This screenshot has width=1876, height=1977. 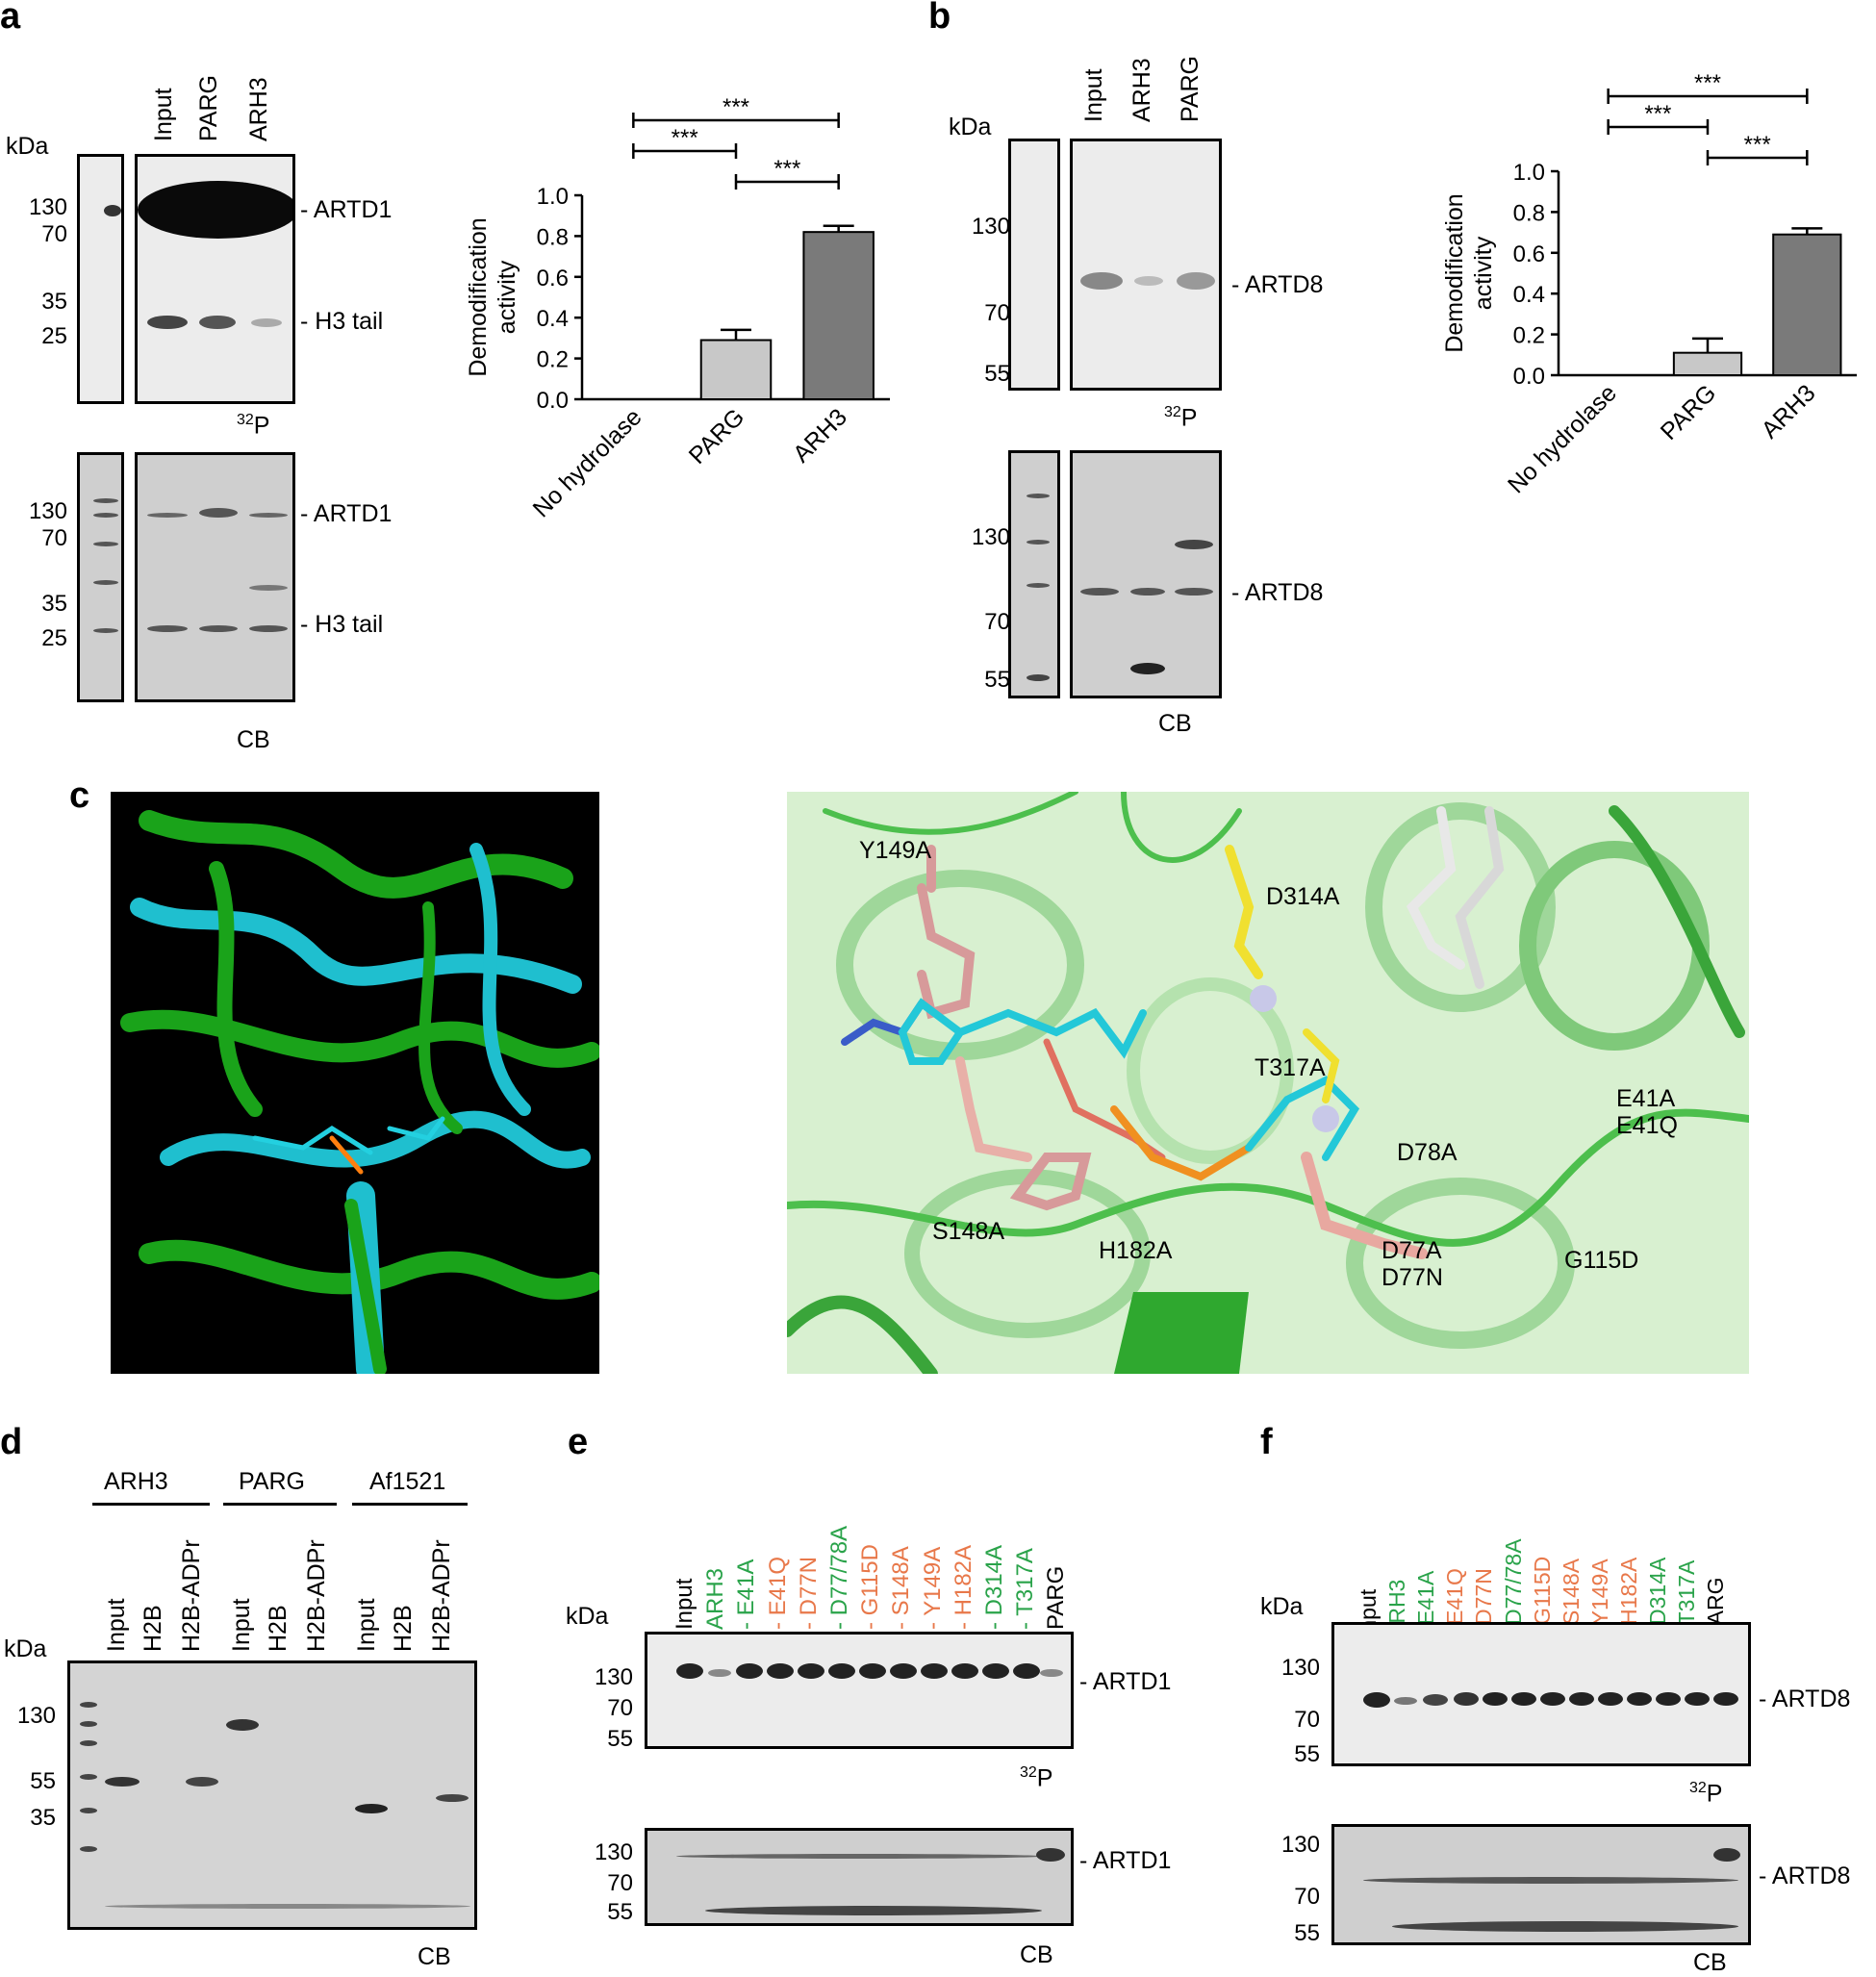 I want to click on panel-d-label: d, so click(x=11, y=1442).